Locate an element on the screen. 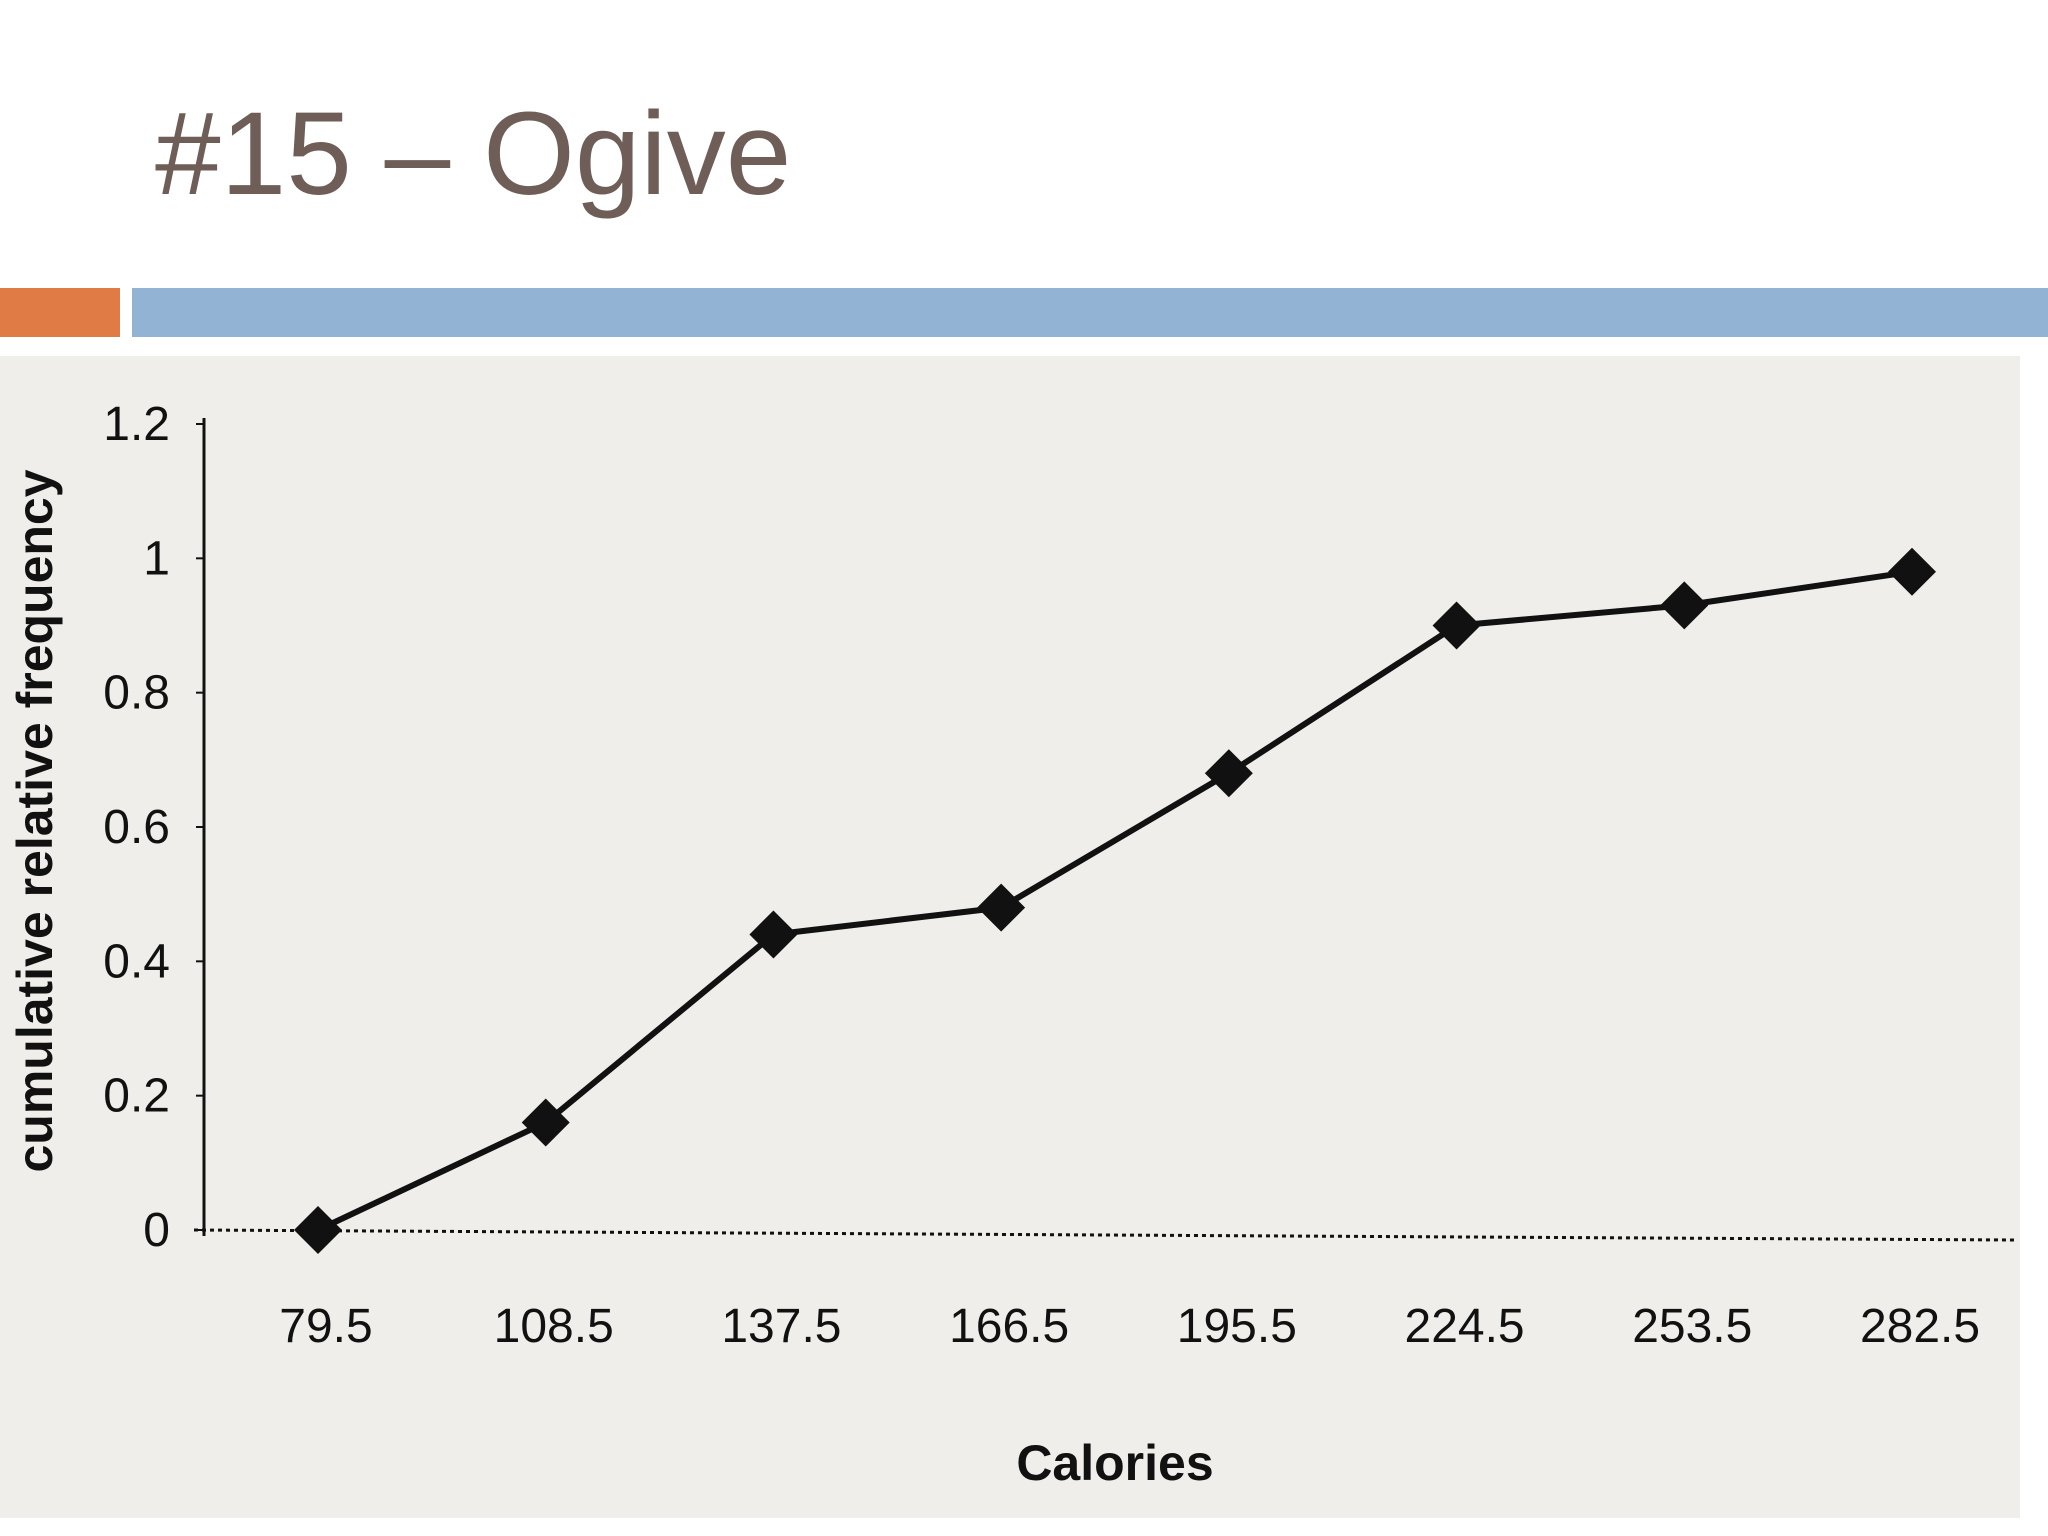 This screenshot has width=2048, height=1536. y-tick-label: 0.4 is located at coordinates (136, 961).